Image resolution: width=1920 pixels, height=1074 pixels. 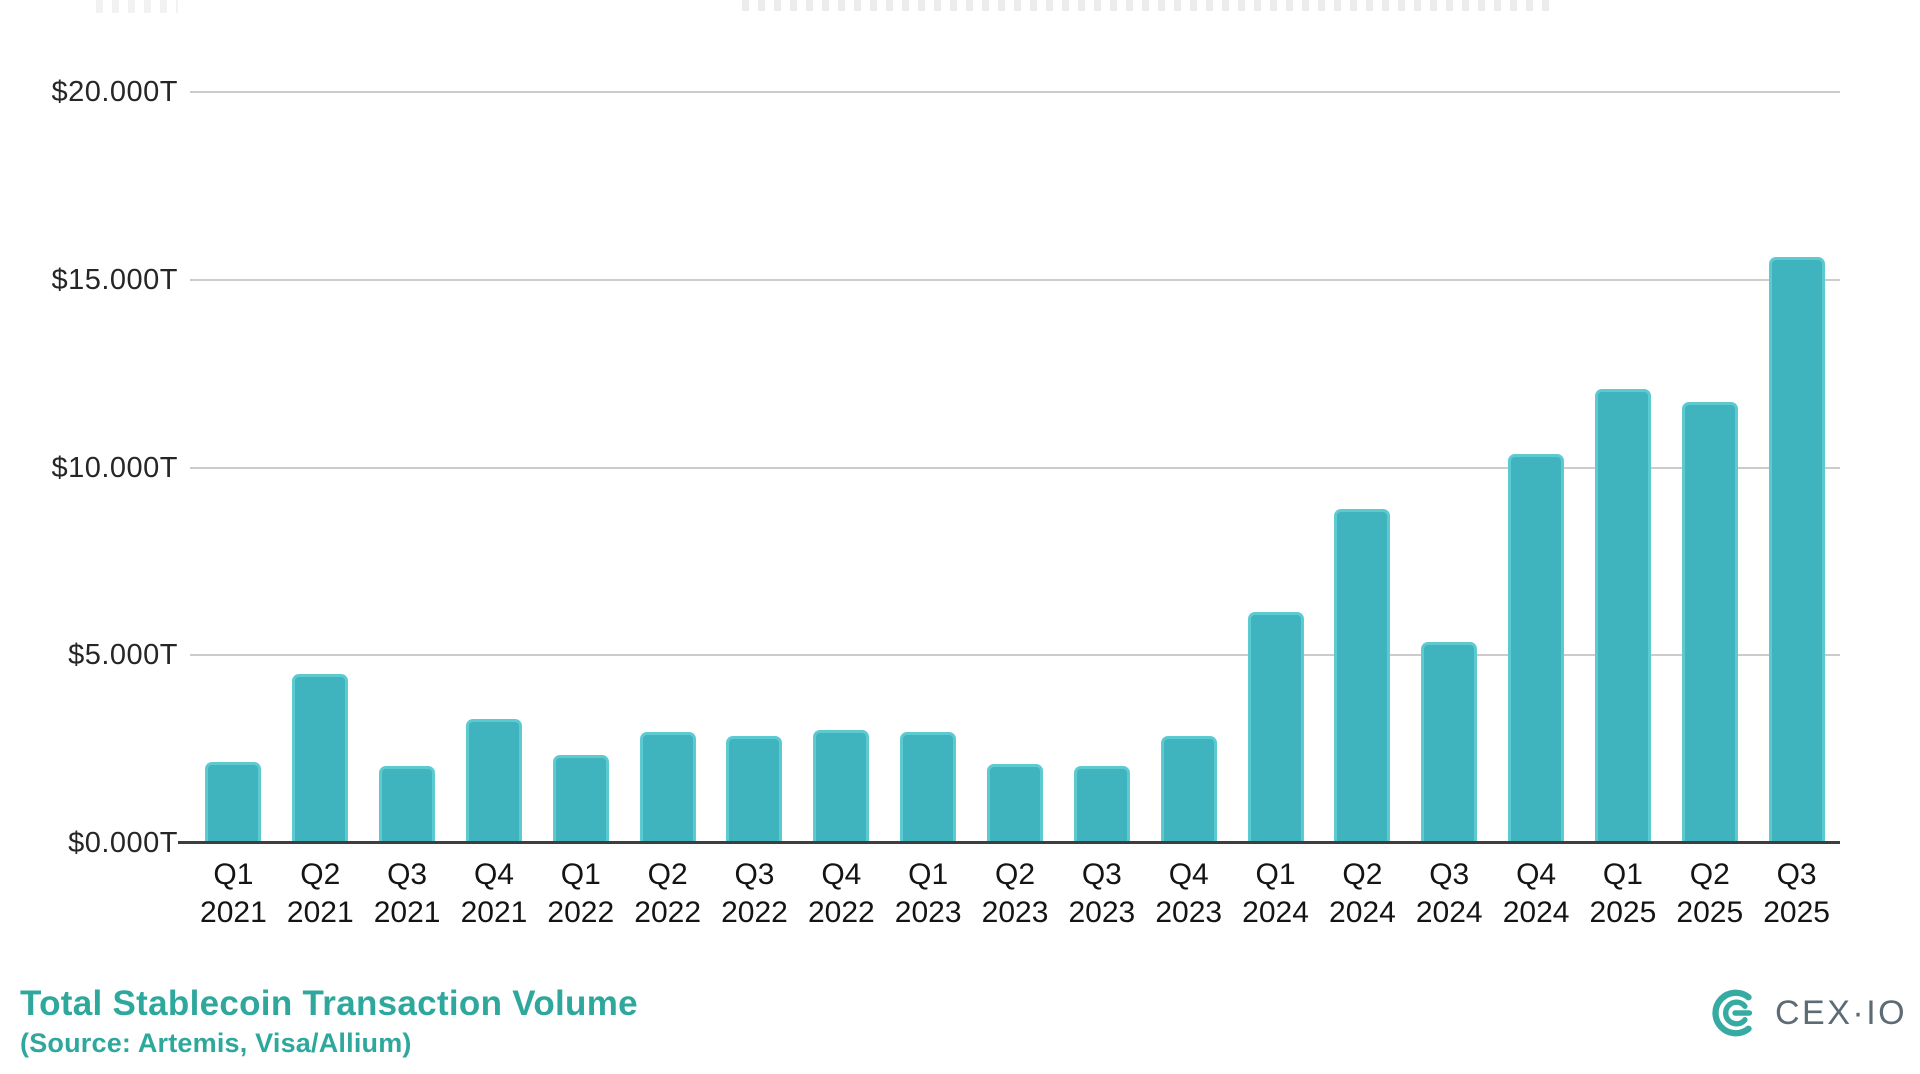 What do you see at coordinates (928, 894) in the screenshot?
I see `x-tick-label-q1-2023: Q1 2023` at bounding box center [928, 894].